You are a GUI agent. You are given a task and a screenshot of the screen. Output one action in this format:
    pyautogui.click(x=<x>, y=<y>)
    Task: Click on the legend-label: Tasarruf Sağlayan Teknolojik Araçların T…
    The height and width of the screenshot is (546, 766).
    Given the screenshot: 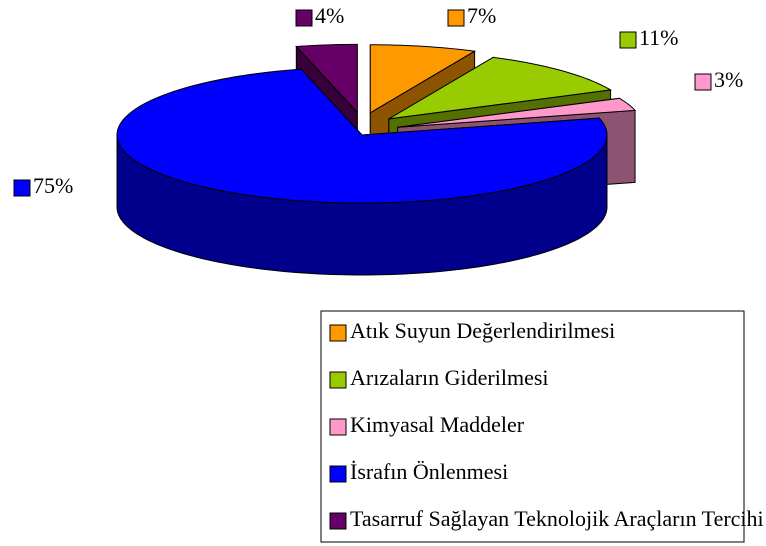 What is the action you would take?
    pyautogui.click(x=557, y=518)
    